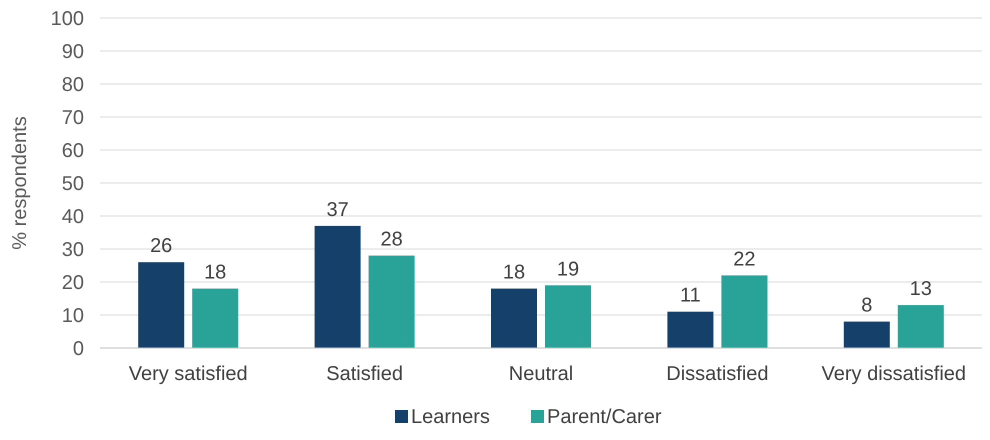 Image resolution: width=990 pixels, height=440 pixels. I want to click on y-tick-label: 0, so click(78, 349).